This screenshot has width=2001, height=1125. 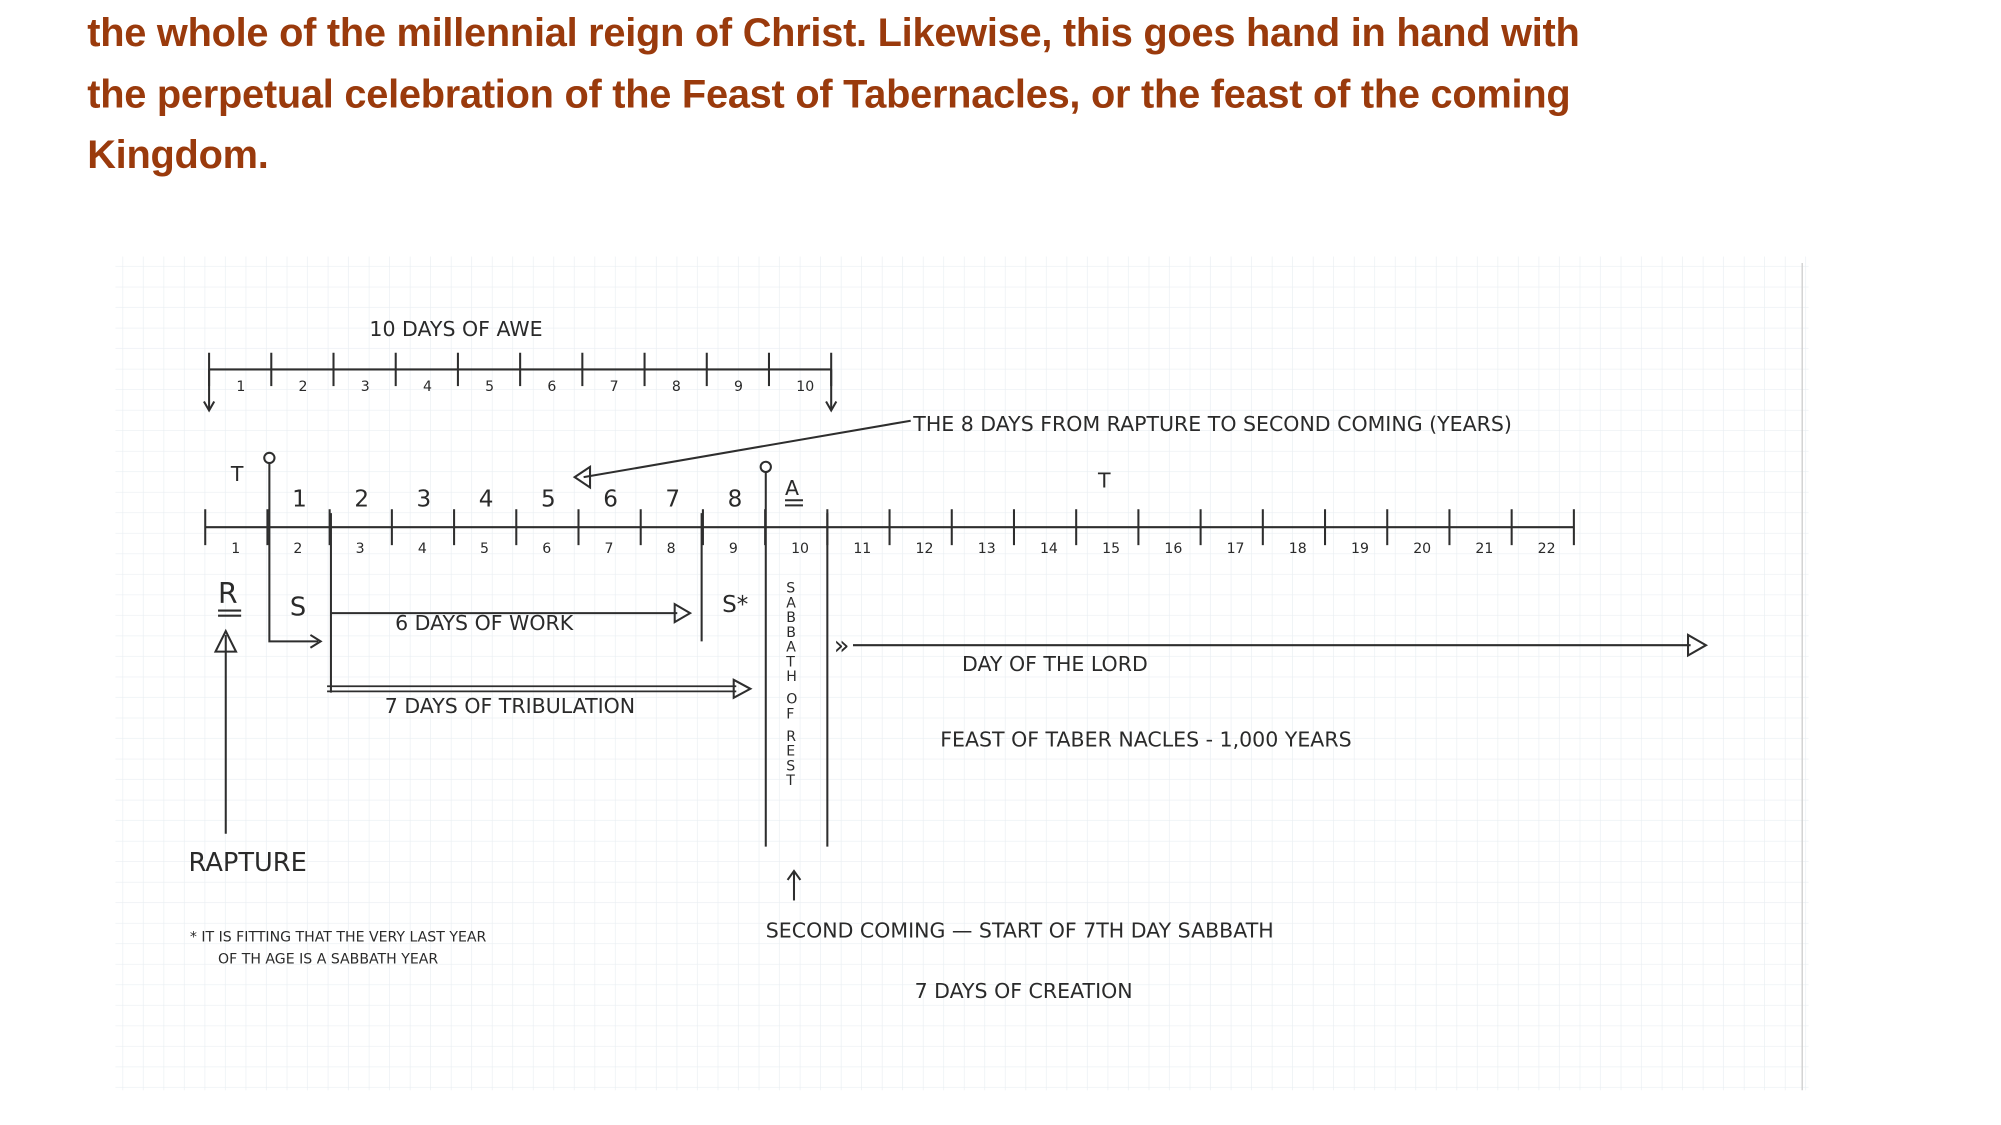 What do you see at coordinates (240, 387) in the screenshot?
I see `awe-number: 1` at bounding box center [240, 387].